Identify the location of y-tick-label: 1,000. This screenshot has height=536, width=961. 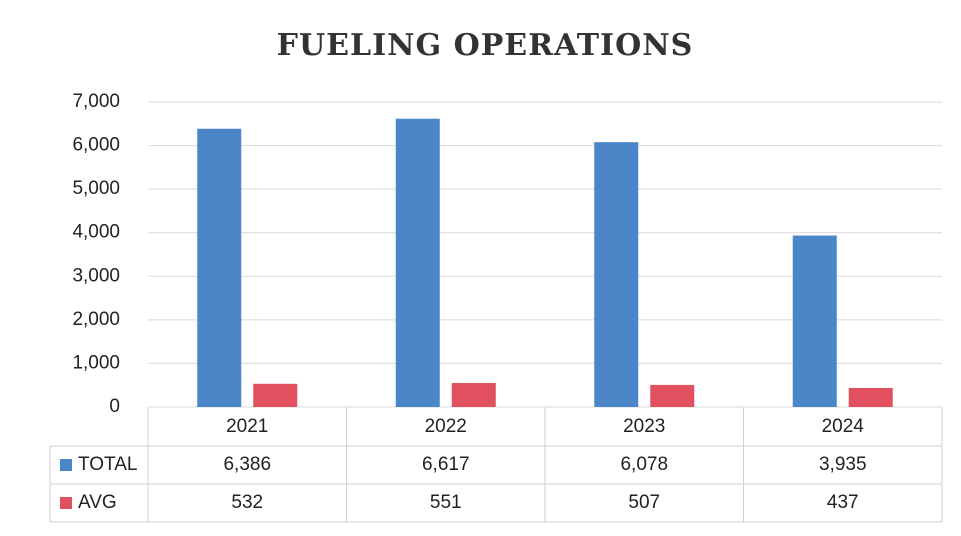
(96, 362).